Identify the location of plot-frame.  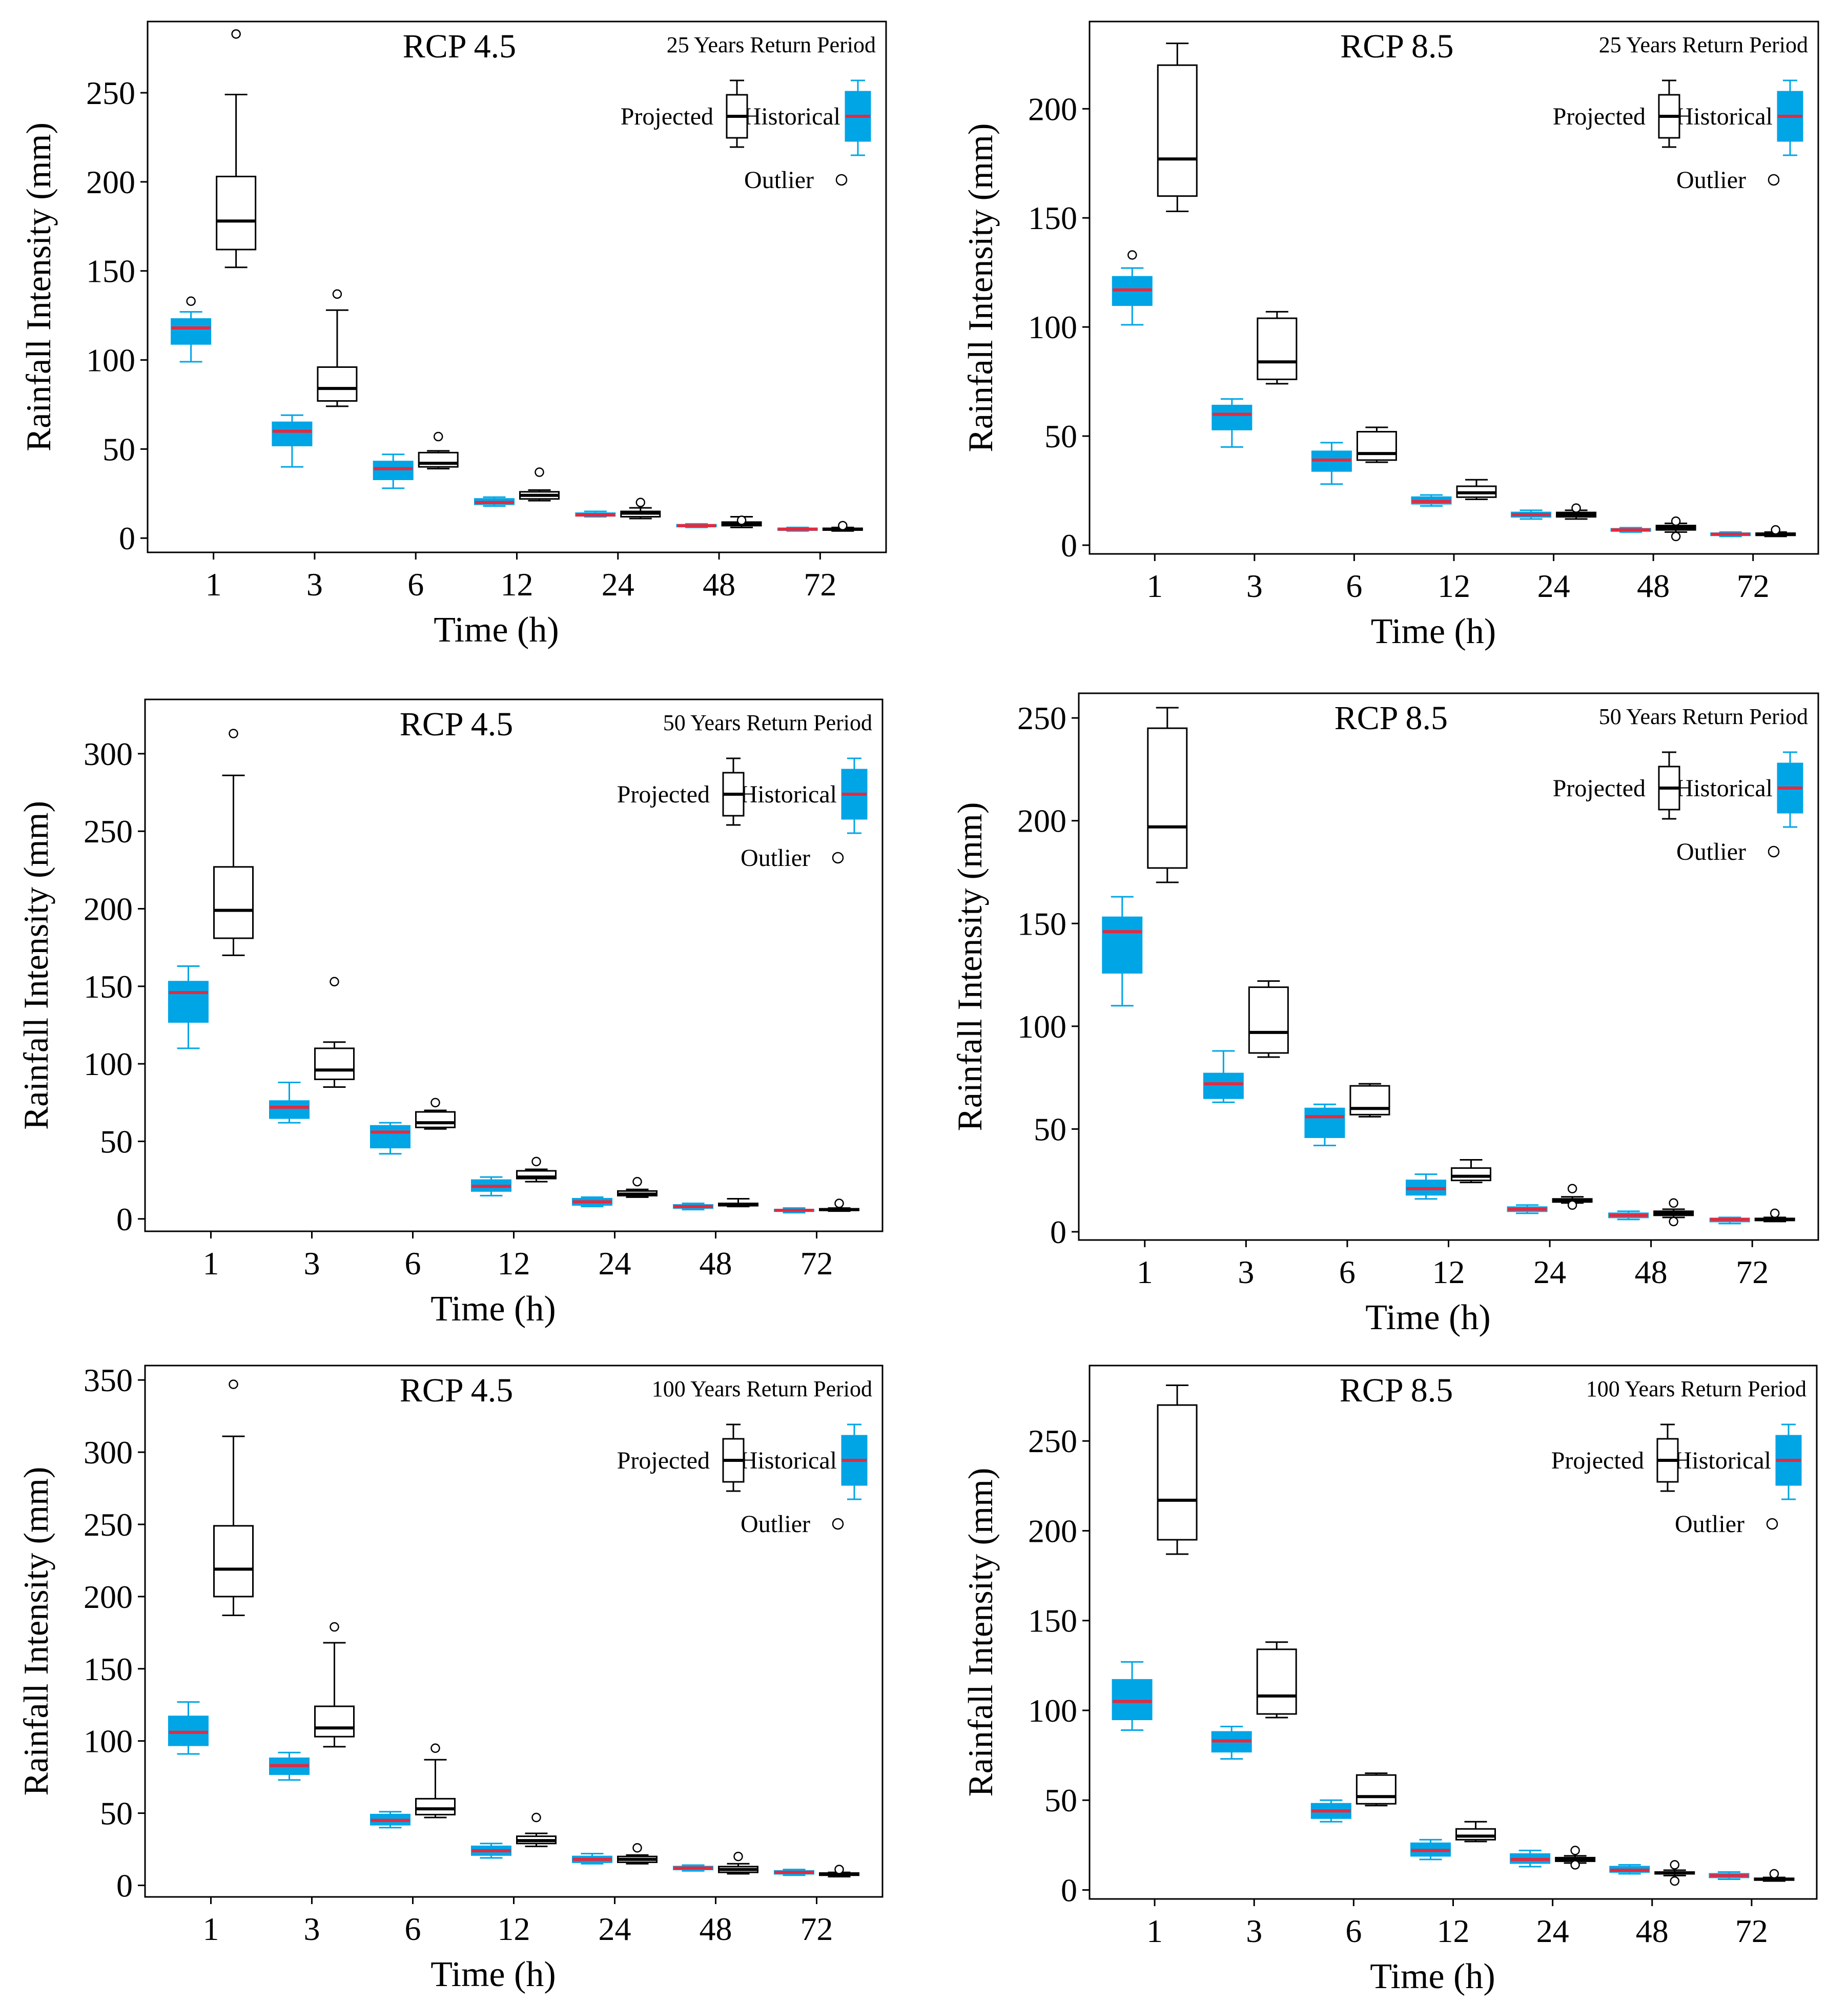
(514, 1631).